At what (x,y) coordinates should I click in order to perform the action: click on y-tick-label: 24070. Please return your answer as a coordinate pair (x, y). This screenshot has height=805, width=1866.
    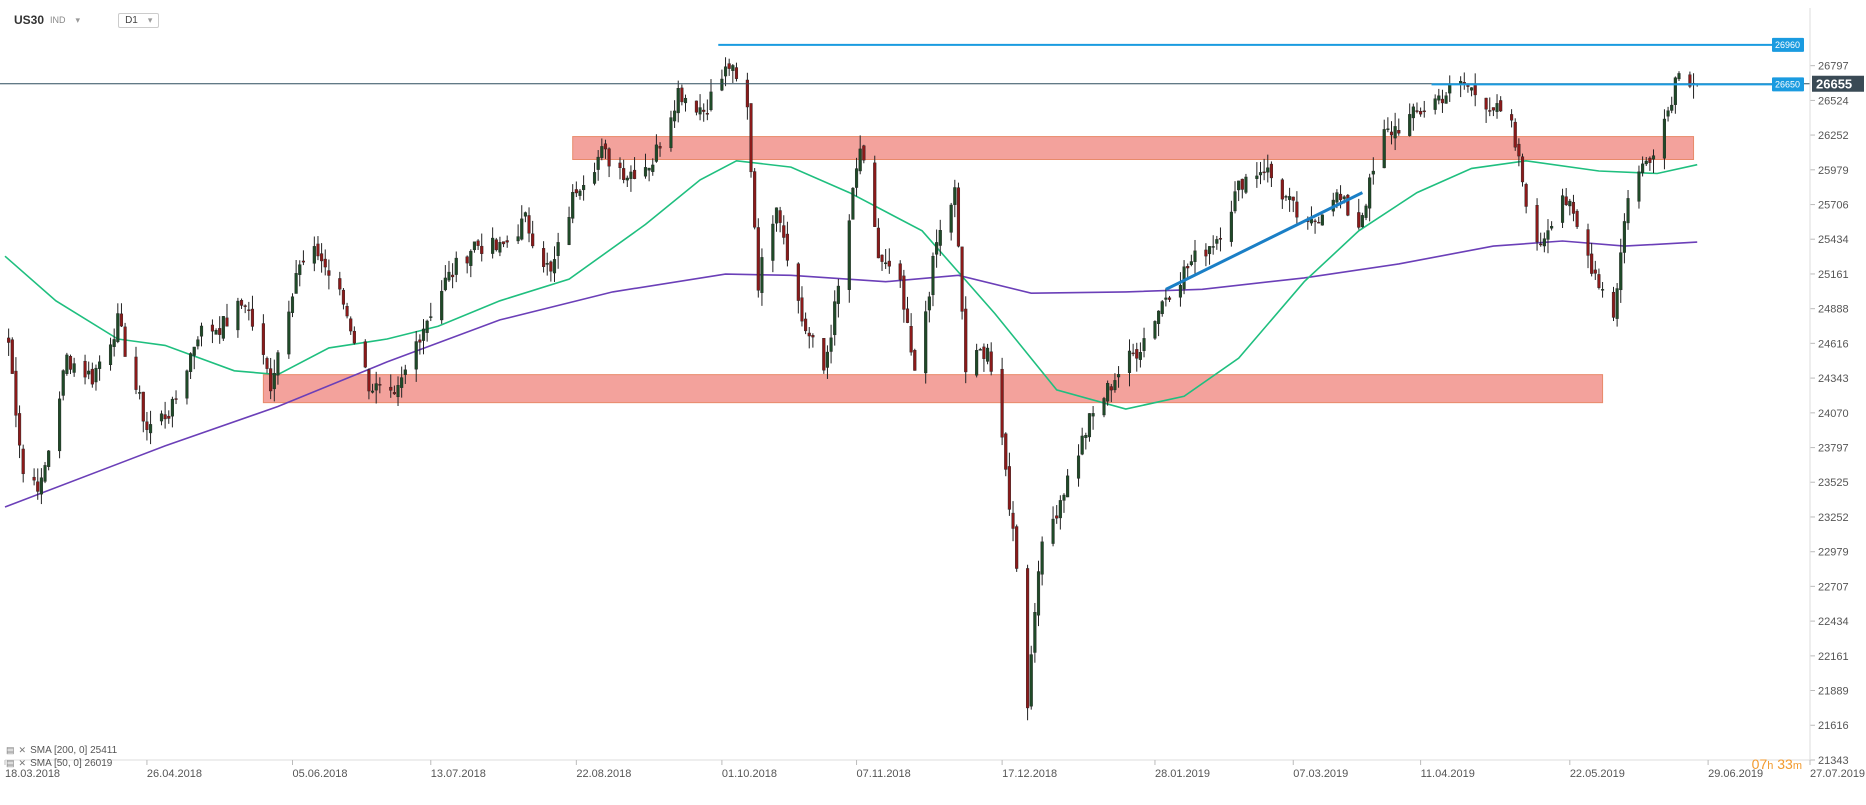
    Looking at the image, I should click on (1833, 414).